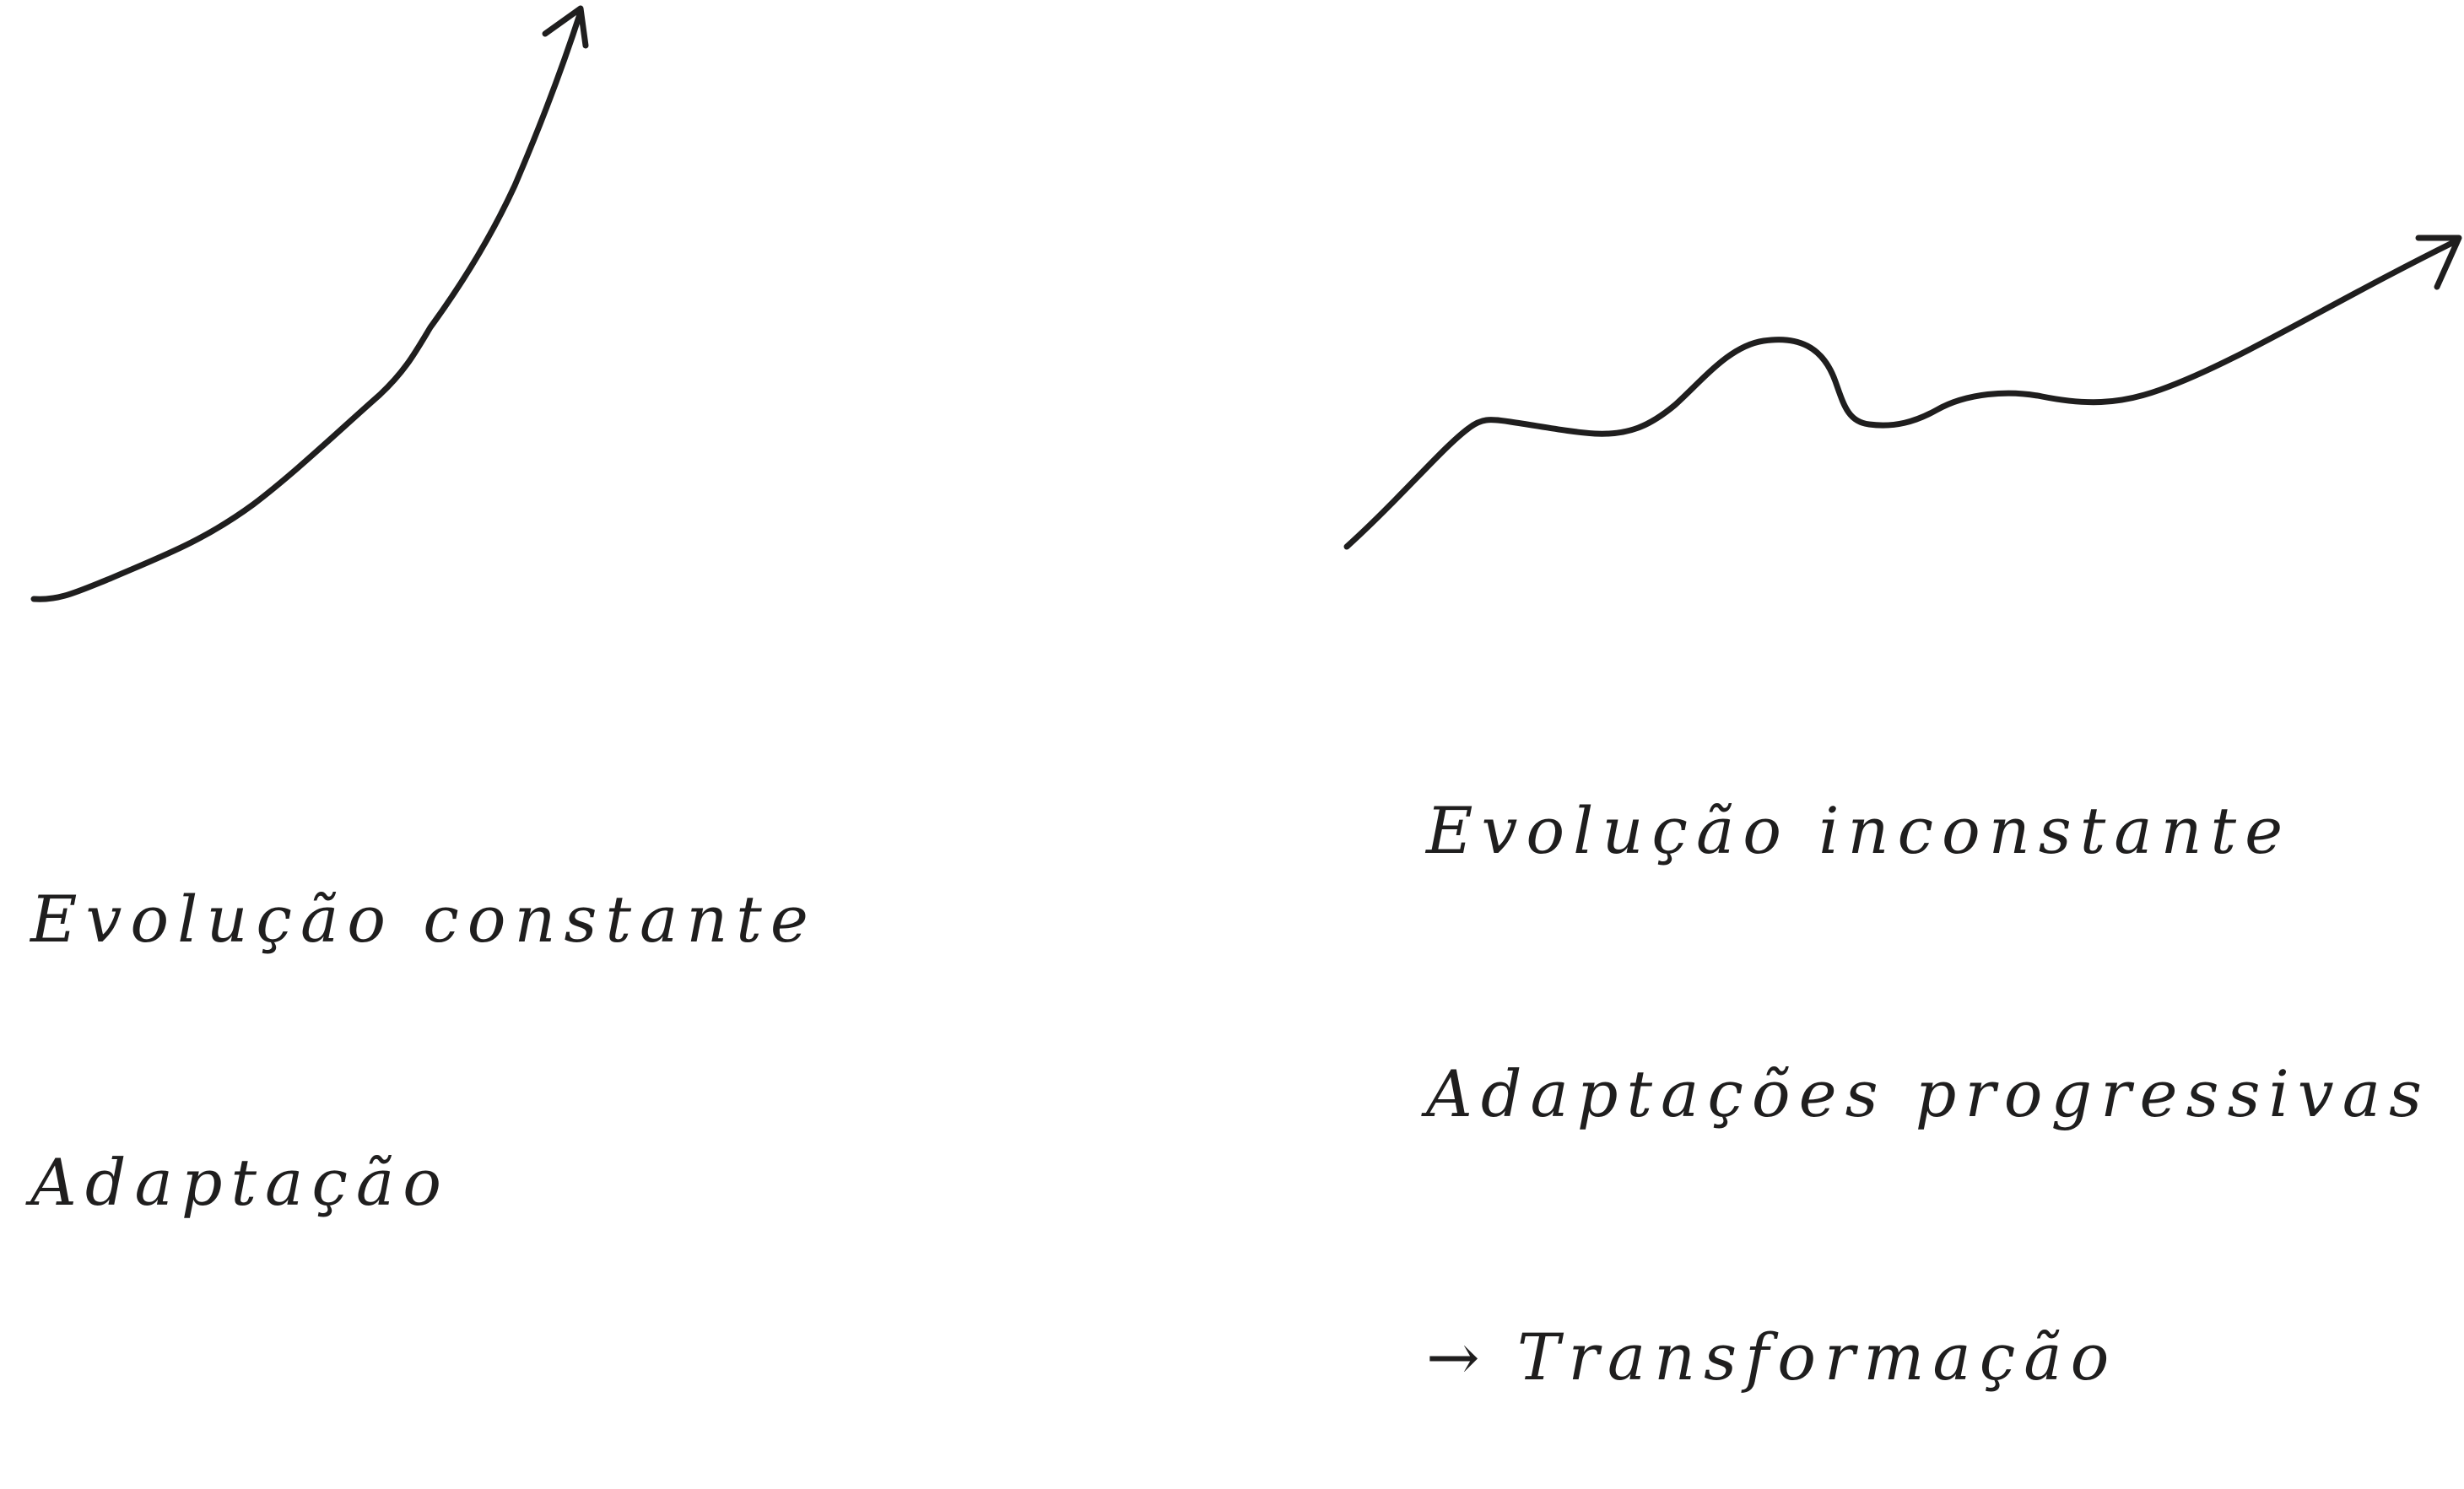  I want to click on inconstant-evolution-arrowhead, so click(2439, 262).